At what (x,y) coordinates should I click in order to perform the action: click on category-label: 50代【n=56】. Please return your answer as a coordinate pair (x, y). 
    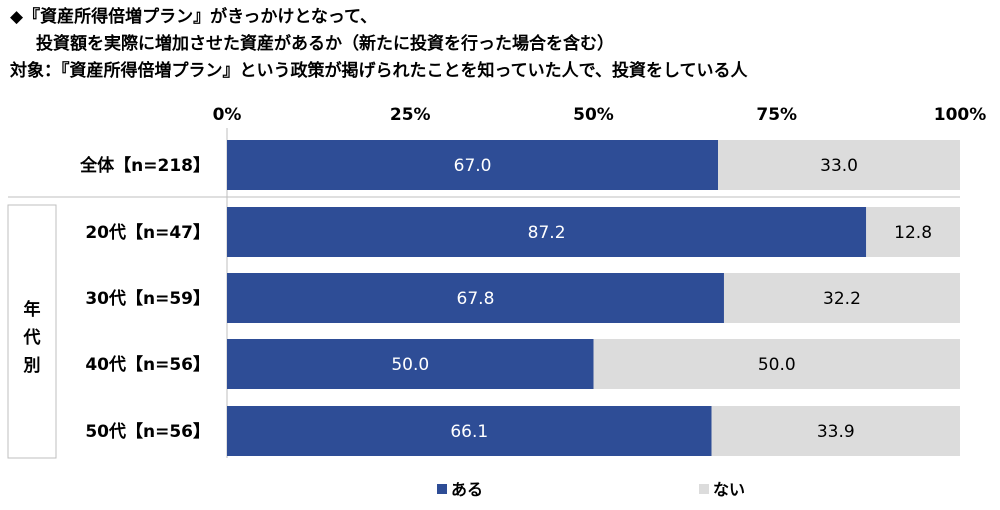
    Looking at the image, I should click on (147, 431).